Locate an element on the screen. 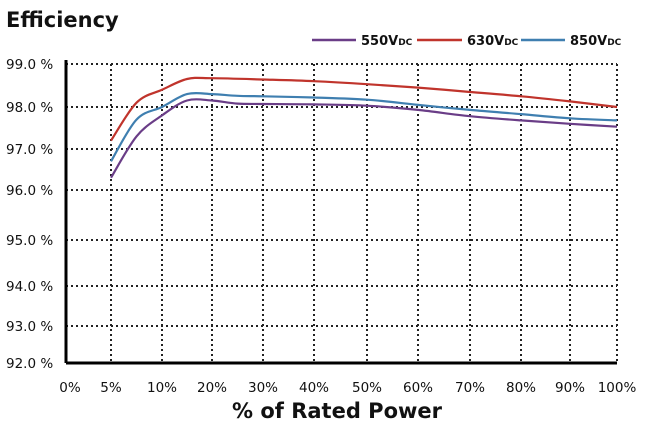 This screenshot has width=652, height=430. y-tick-label: 96.0 % is located at coordinates (29, 191).